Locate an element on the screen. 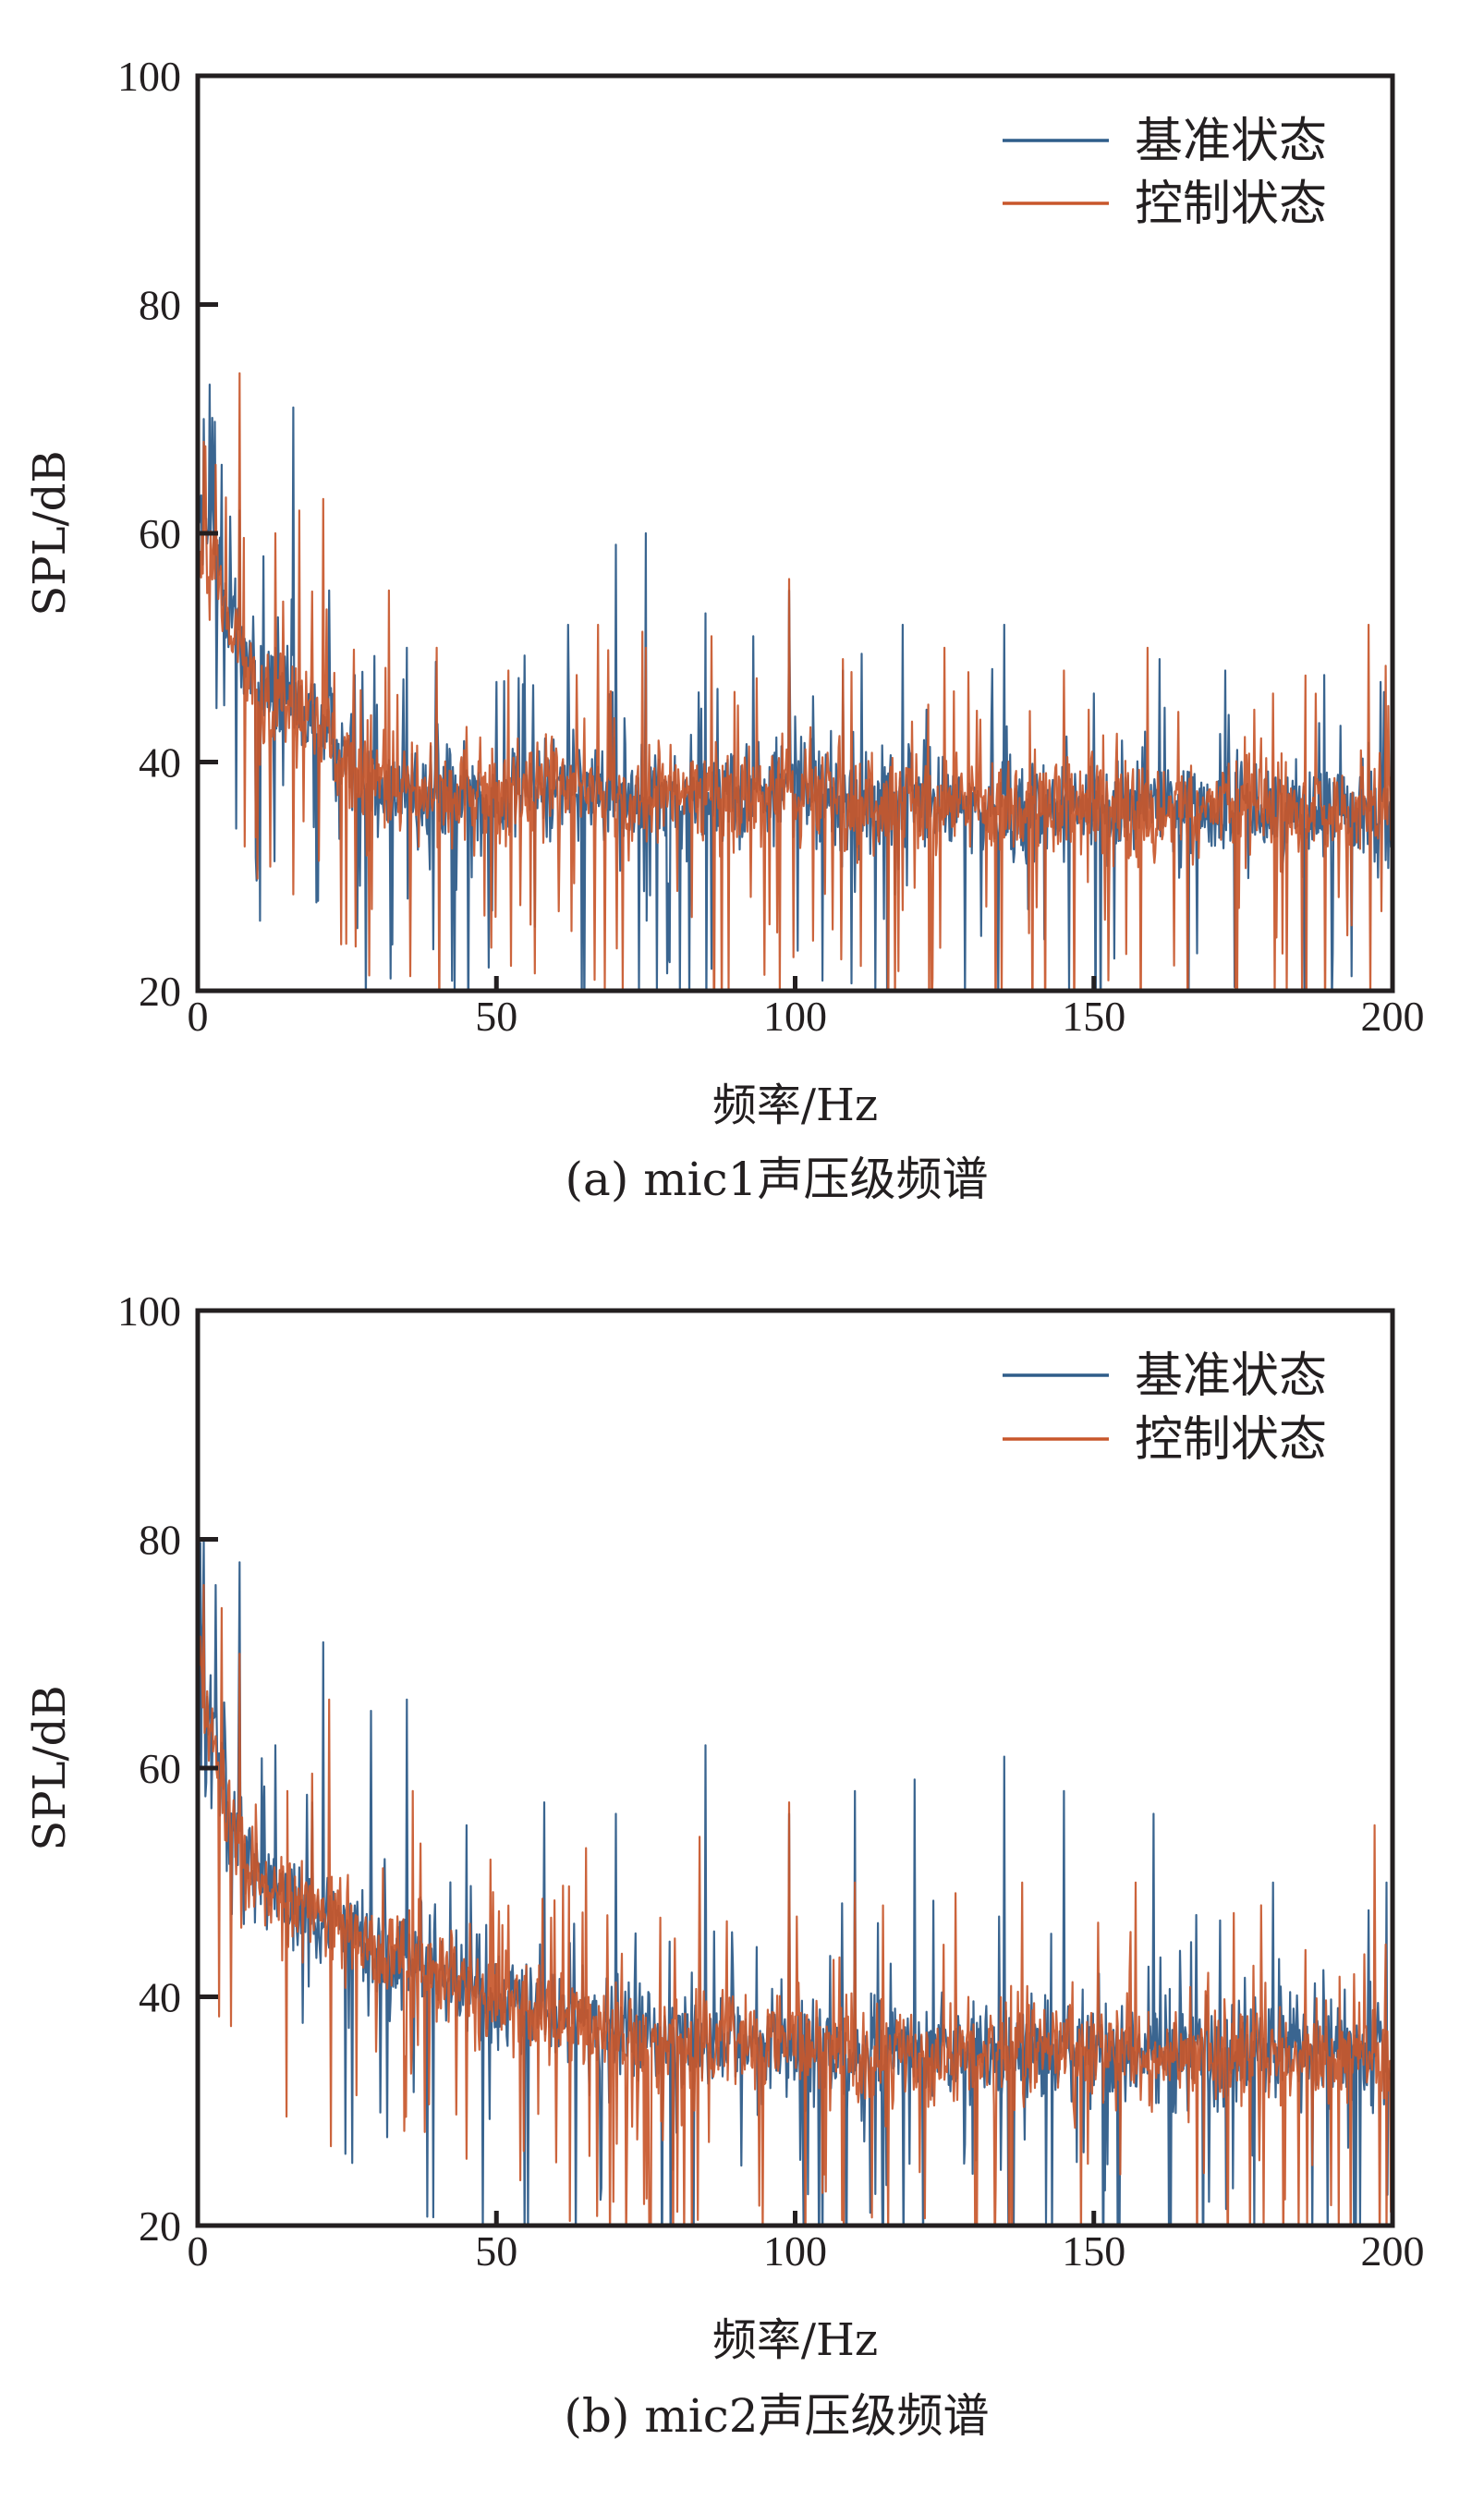 The height and width of the screenshot is (2513, 1484). panel-caption: (b) mic2声压级频谱 is located at coordinates (776, 2416).